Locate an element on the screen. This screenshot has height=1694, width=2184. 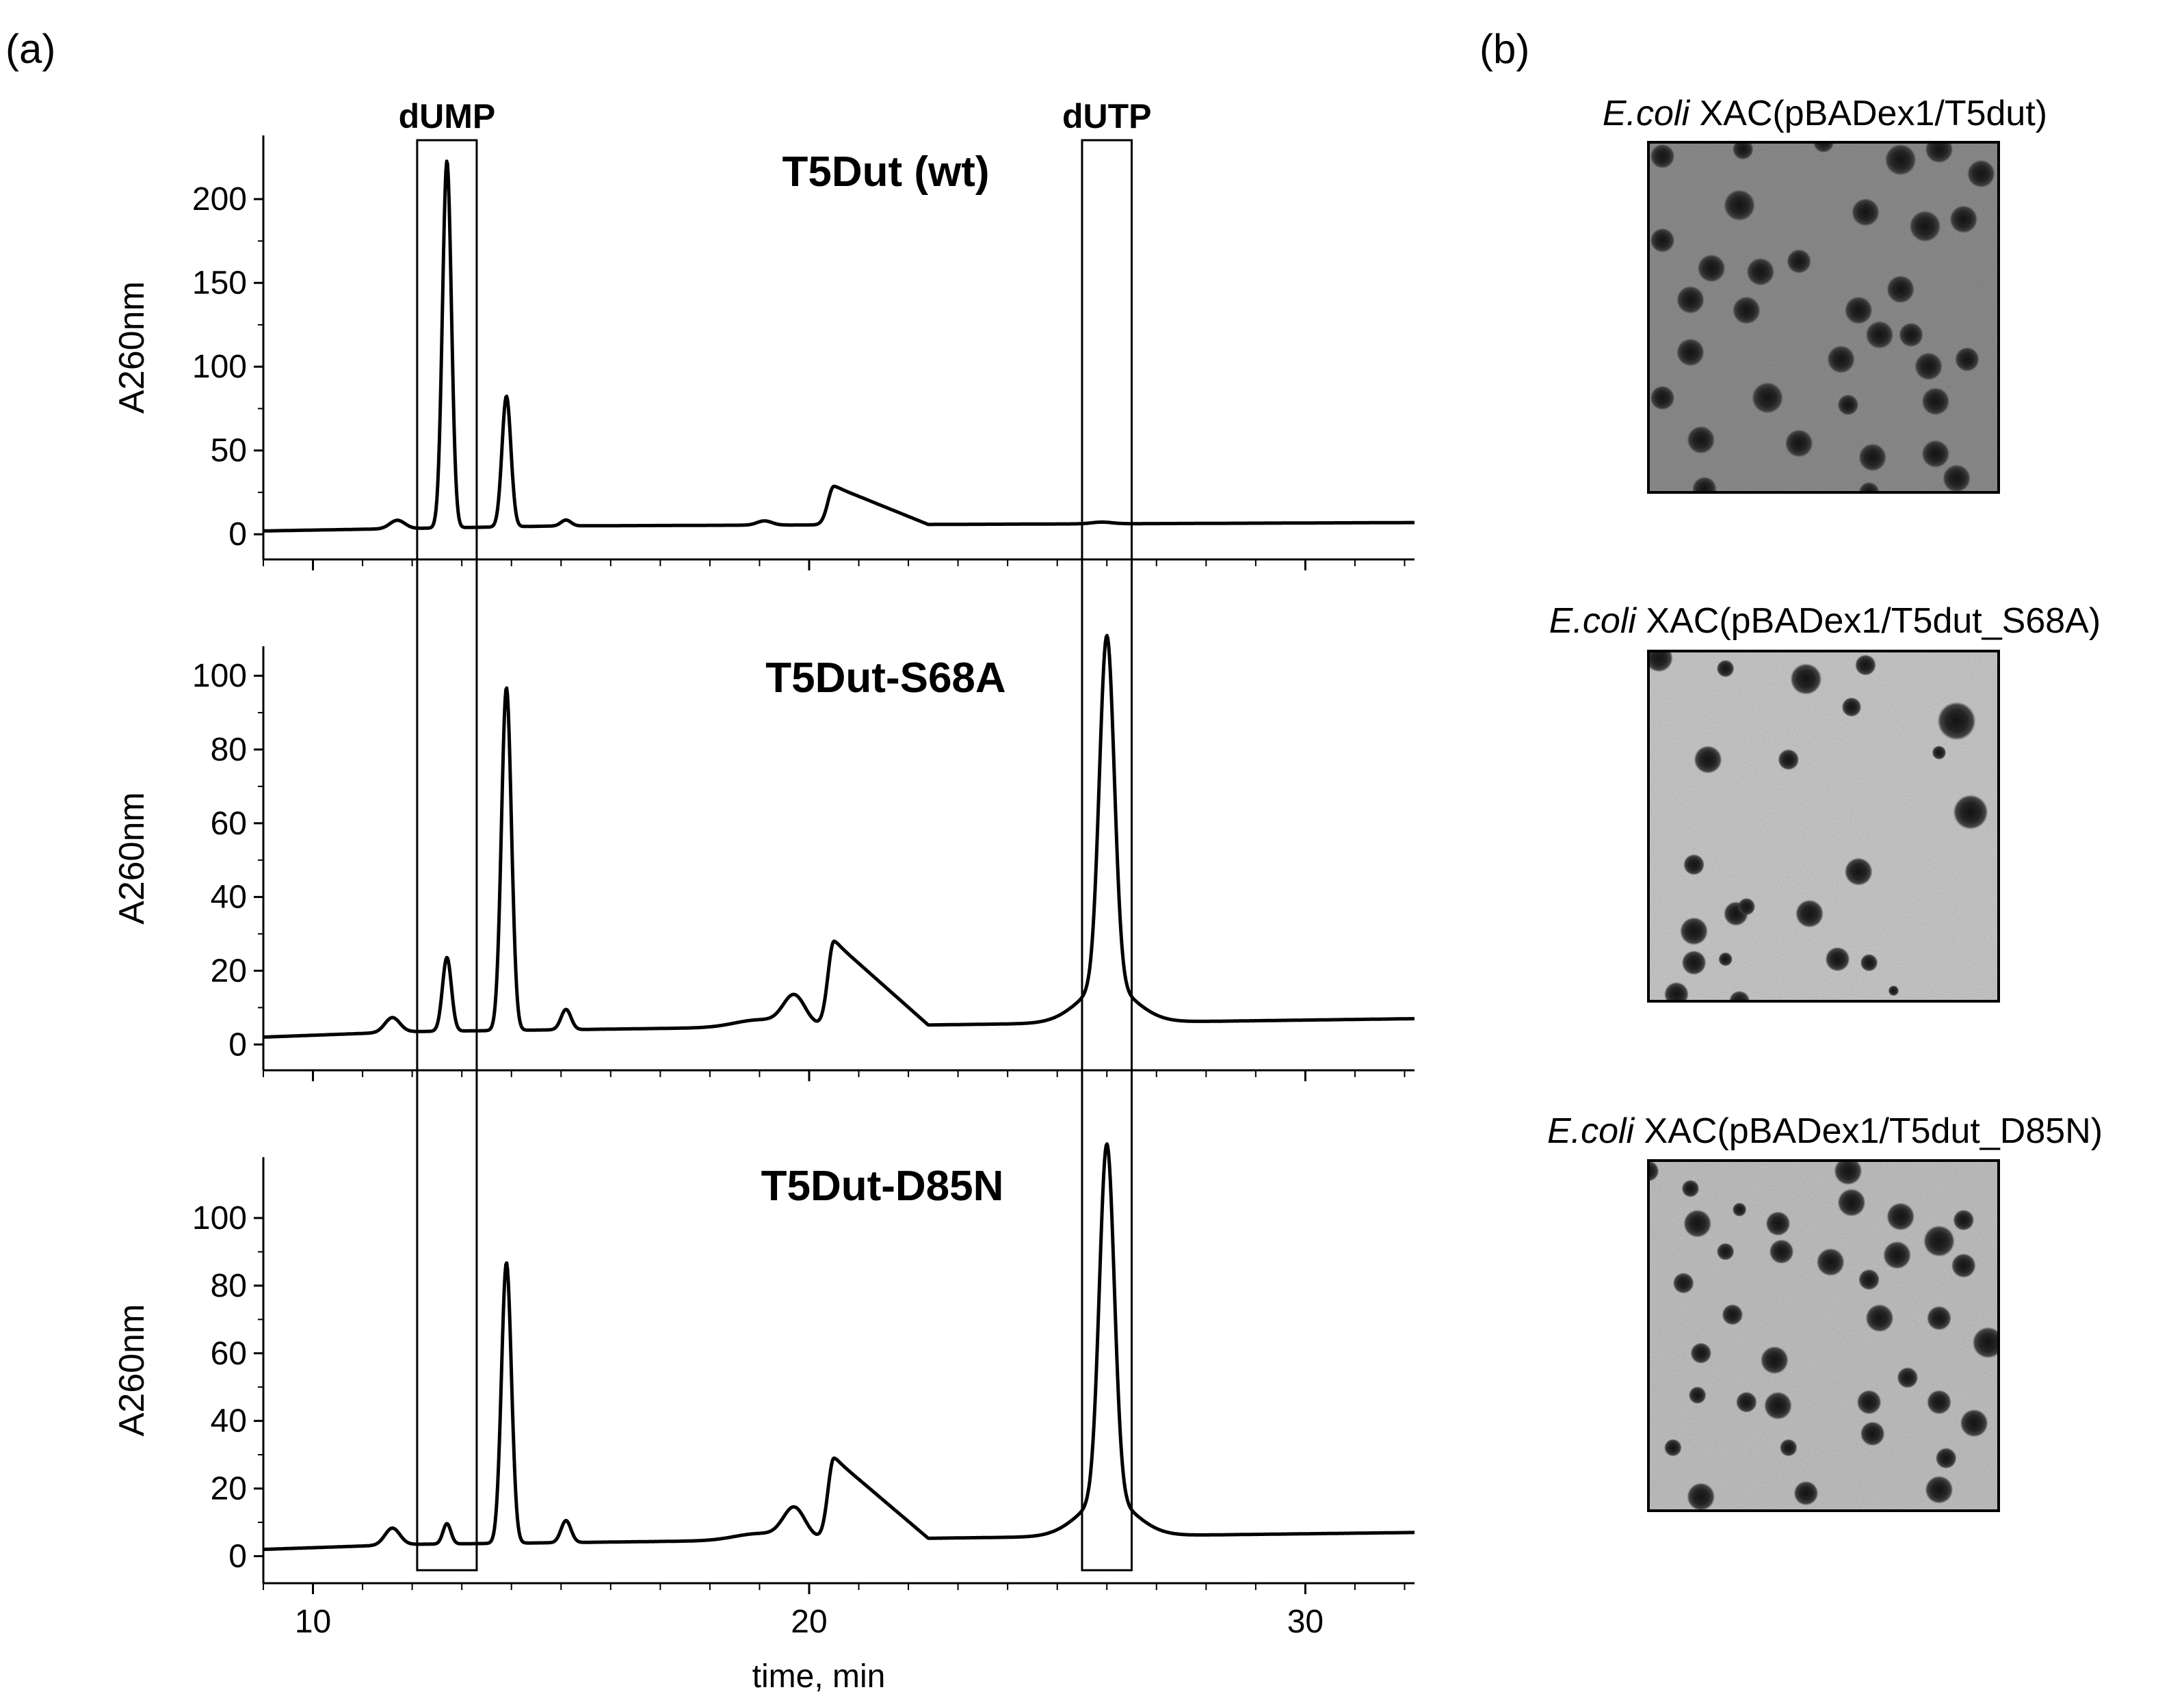
x-tick-label: 20 is located at coordinates (809, 1622).